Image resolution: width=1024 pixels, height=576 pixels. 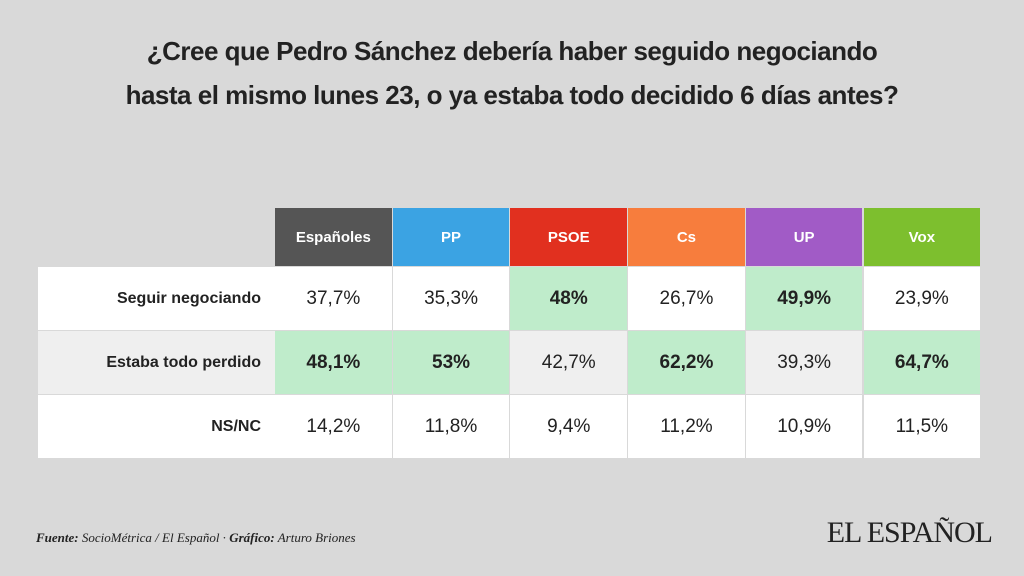 What do you see at coordinates (333, 426) in the screenshot?
I see `table-cell: 14,2%` at bounding box center [333, 426].